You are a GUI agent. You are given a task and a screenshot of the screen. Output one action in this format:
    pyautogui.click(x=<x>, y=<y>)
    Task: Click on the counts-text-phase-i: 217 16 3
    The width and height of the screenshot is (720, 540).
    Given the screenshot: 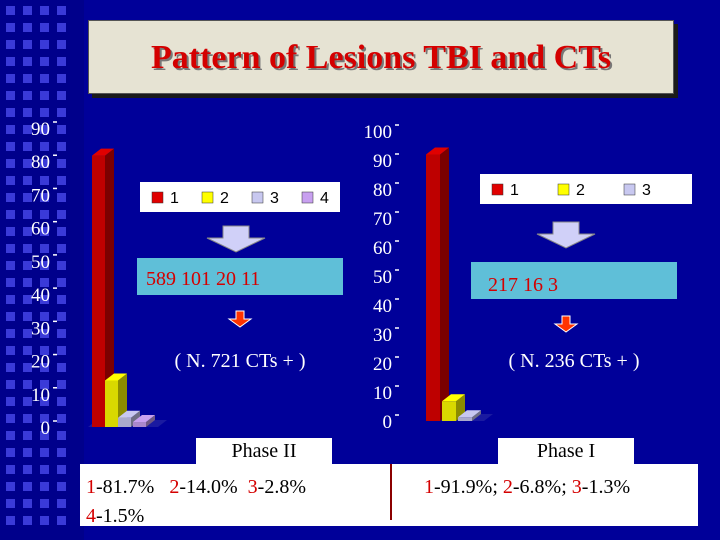 What is the action you would take?
    pyautogui.click(x=523, y=285)
    